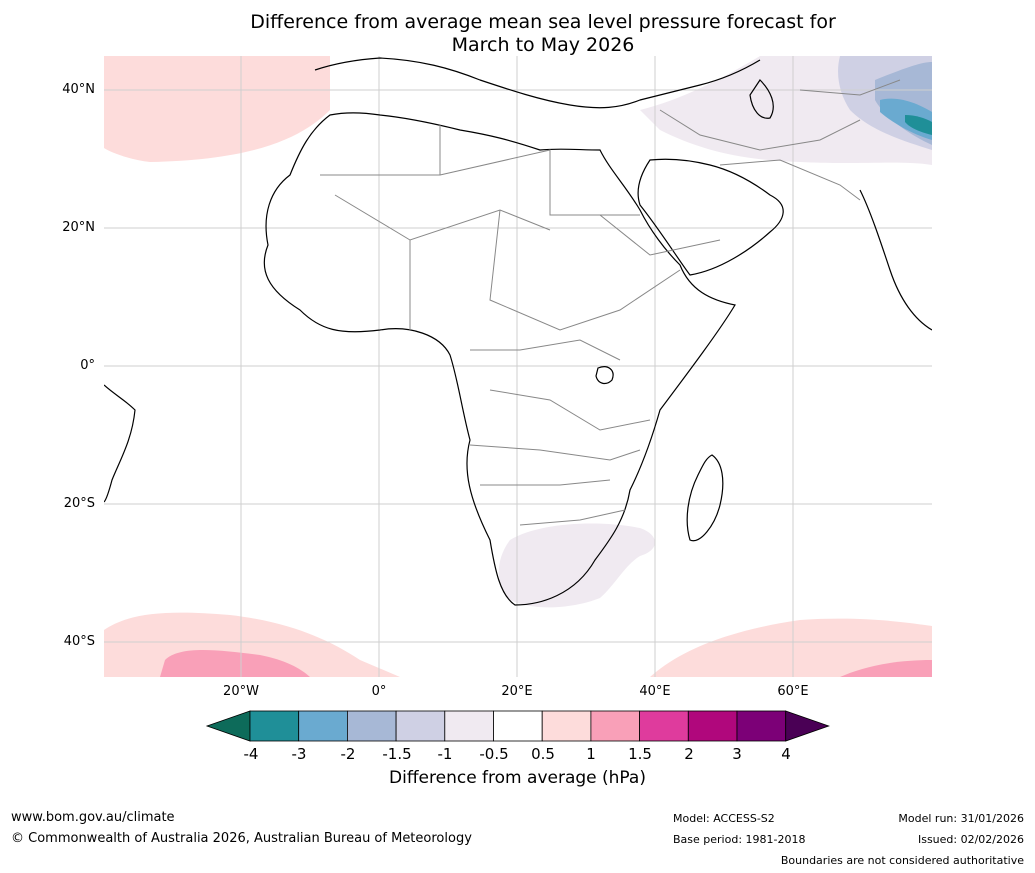 The image size is (1035, 873). I want to click on lat-label-40s: 40°S, so click(79, 641).